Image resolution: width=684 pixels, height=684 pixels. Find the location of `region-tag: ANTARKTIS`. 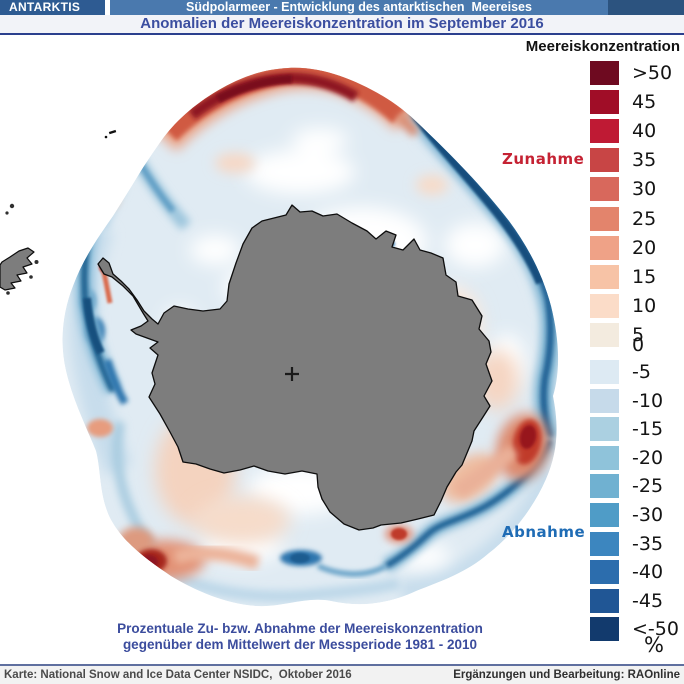

region-tag: ANTARKTIS is located at coordinates (52, 7).